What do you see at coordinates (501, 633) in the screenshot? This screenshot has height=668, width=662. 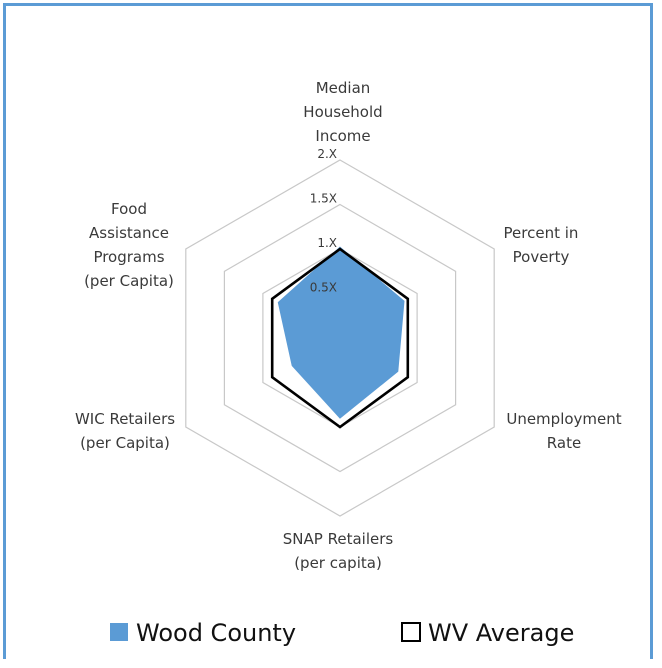 I see `legend-label: WV Average` at bounding box center [501, 633].